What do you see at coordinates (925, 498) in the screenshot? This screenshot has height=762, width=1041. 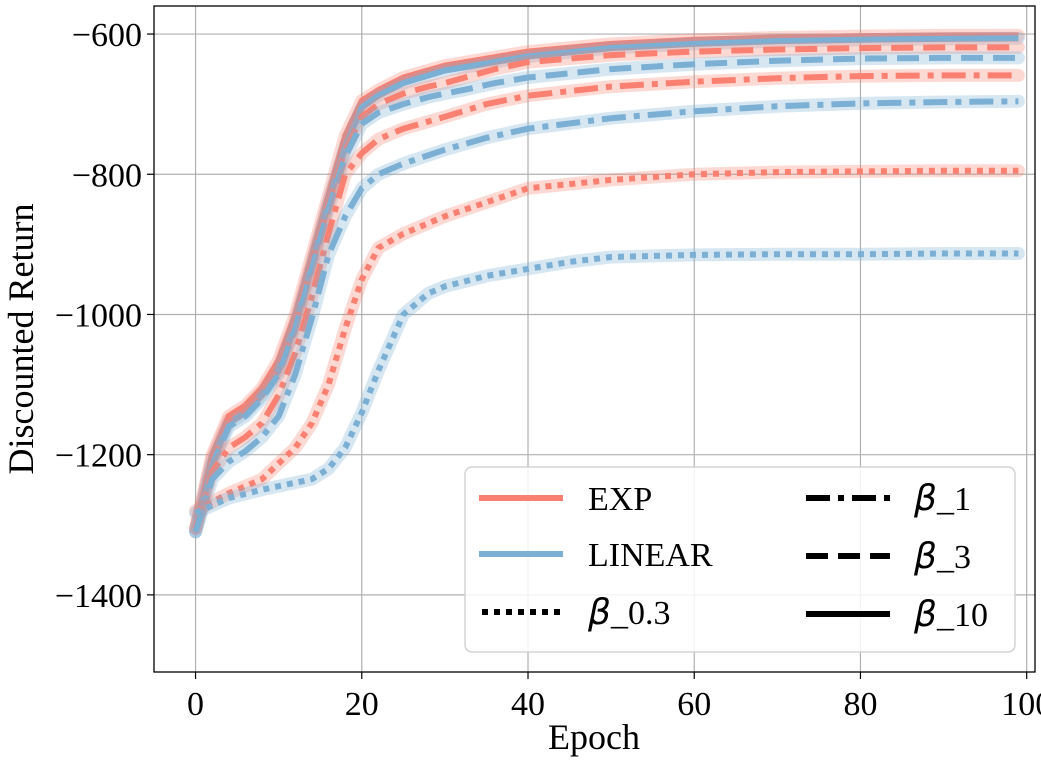 I see `legend-beta-1-symbol: β` at bounding box center [925, 498].